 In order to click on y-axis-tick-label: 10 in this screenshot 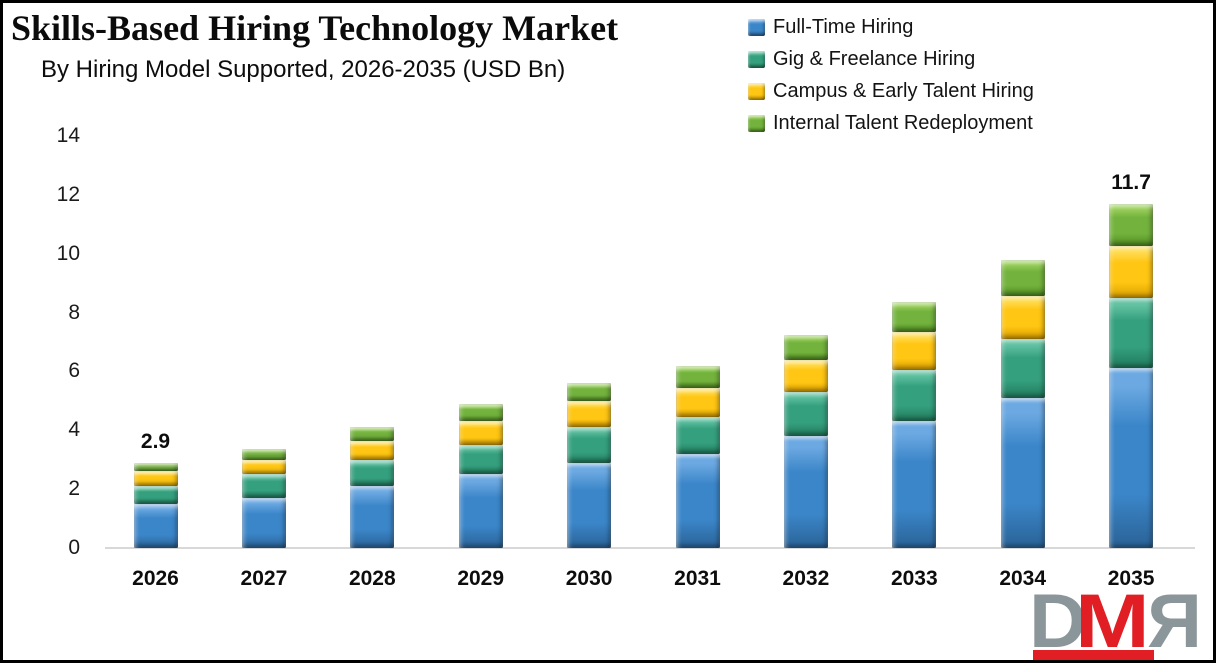, I will do `click(68, 253)`.